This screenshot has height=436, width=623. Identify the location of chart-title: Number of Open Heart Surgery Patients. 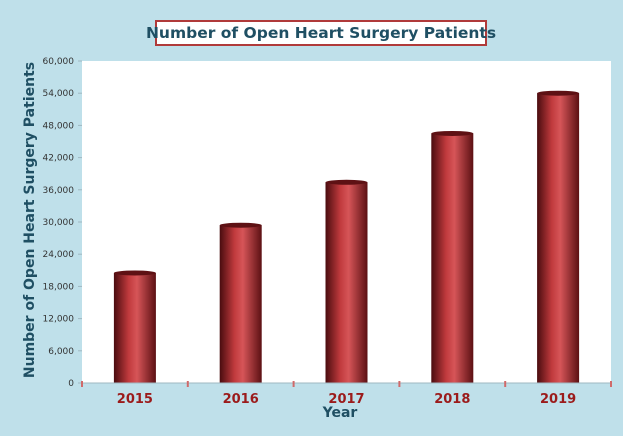
(321, 33).